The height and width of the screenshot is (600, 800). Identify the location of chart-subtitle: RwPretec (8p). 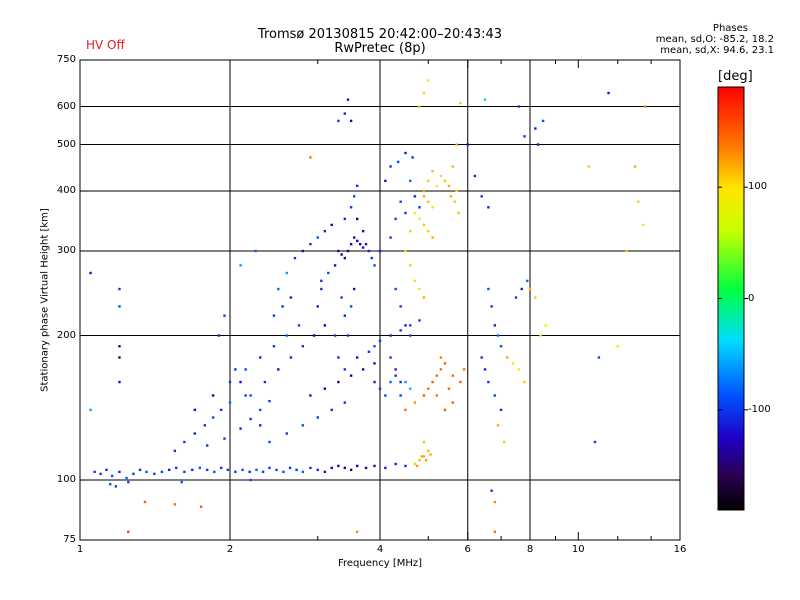
(380, 48).